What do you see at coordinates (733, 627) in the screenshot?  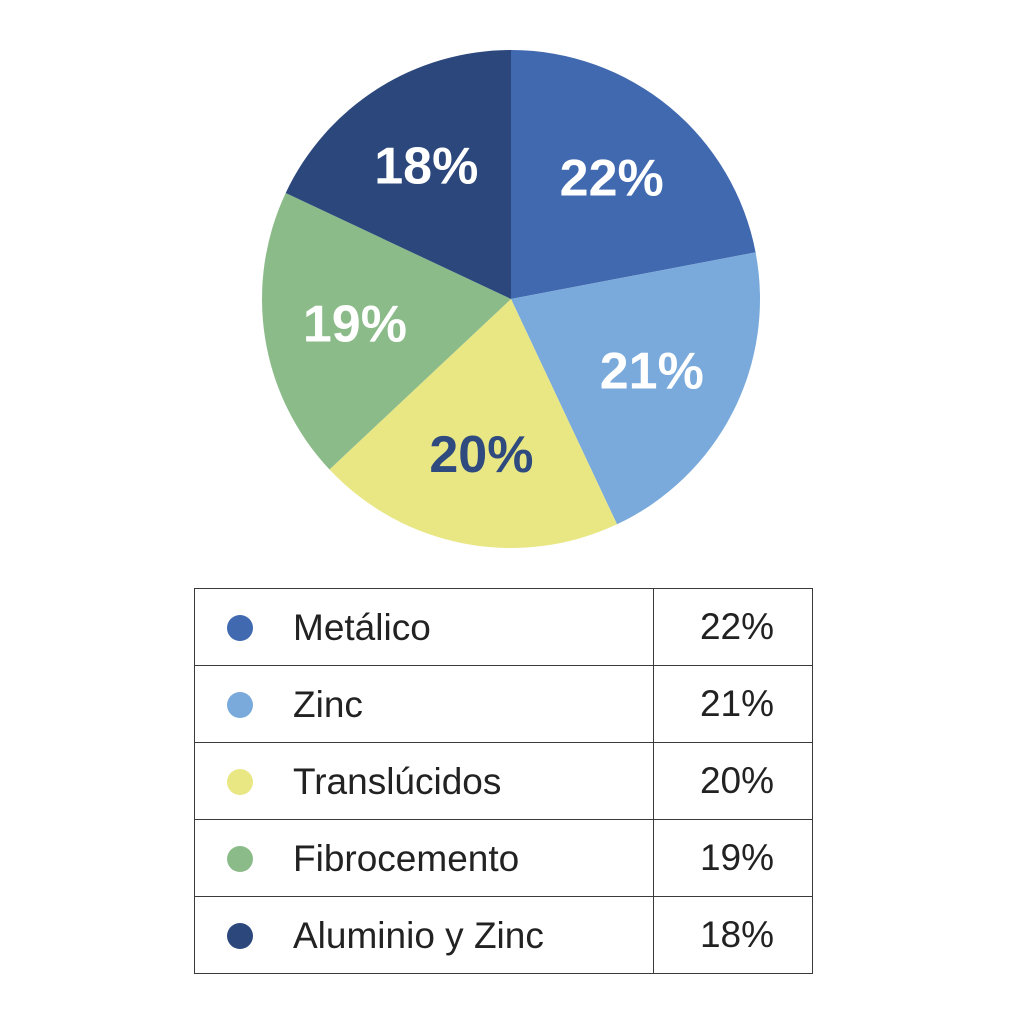 I see `legend-value: 22%` at bounding box center [733, 627].